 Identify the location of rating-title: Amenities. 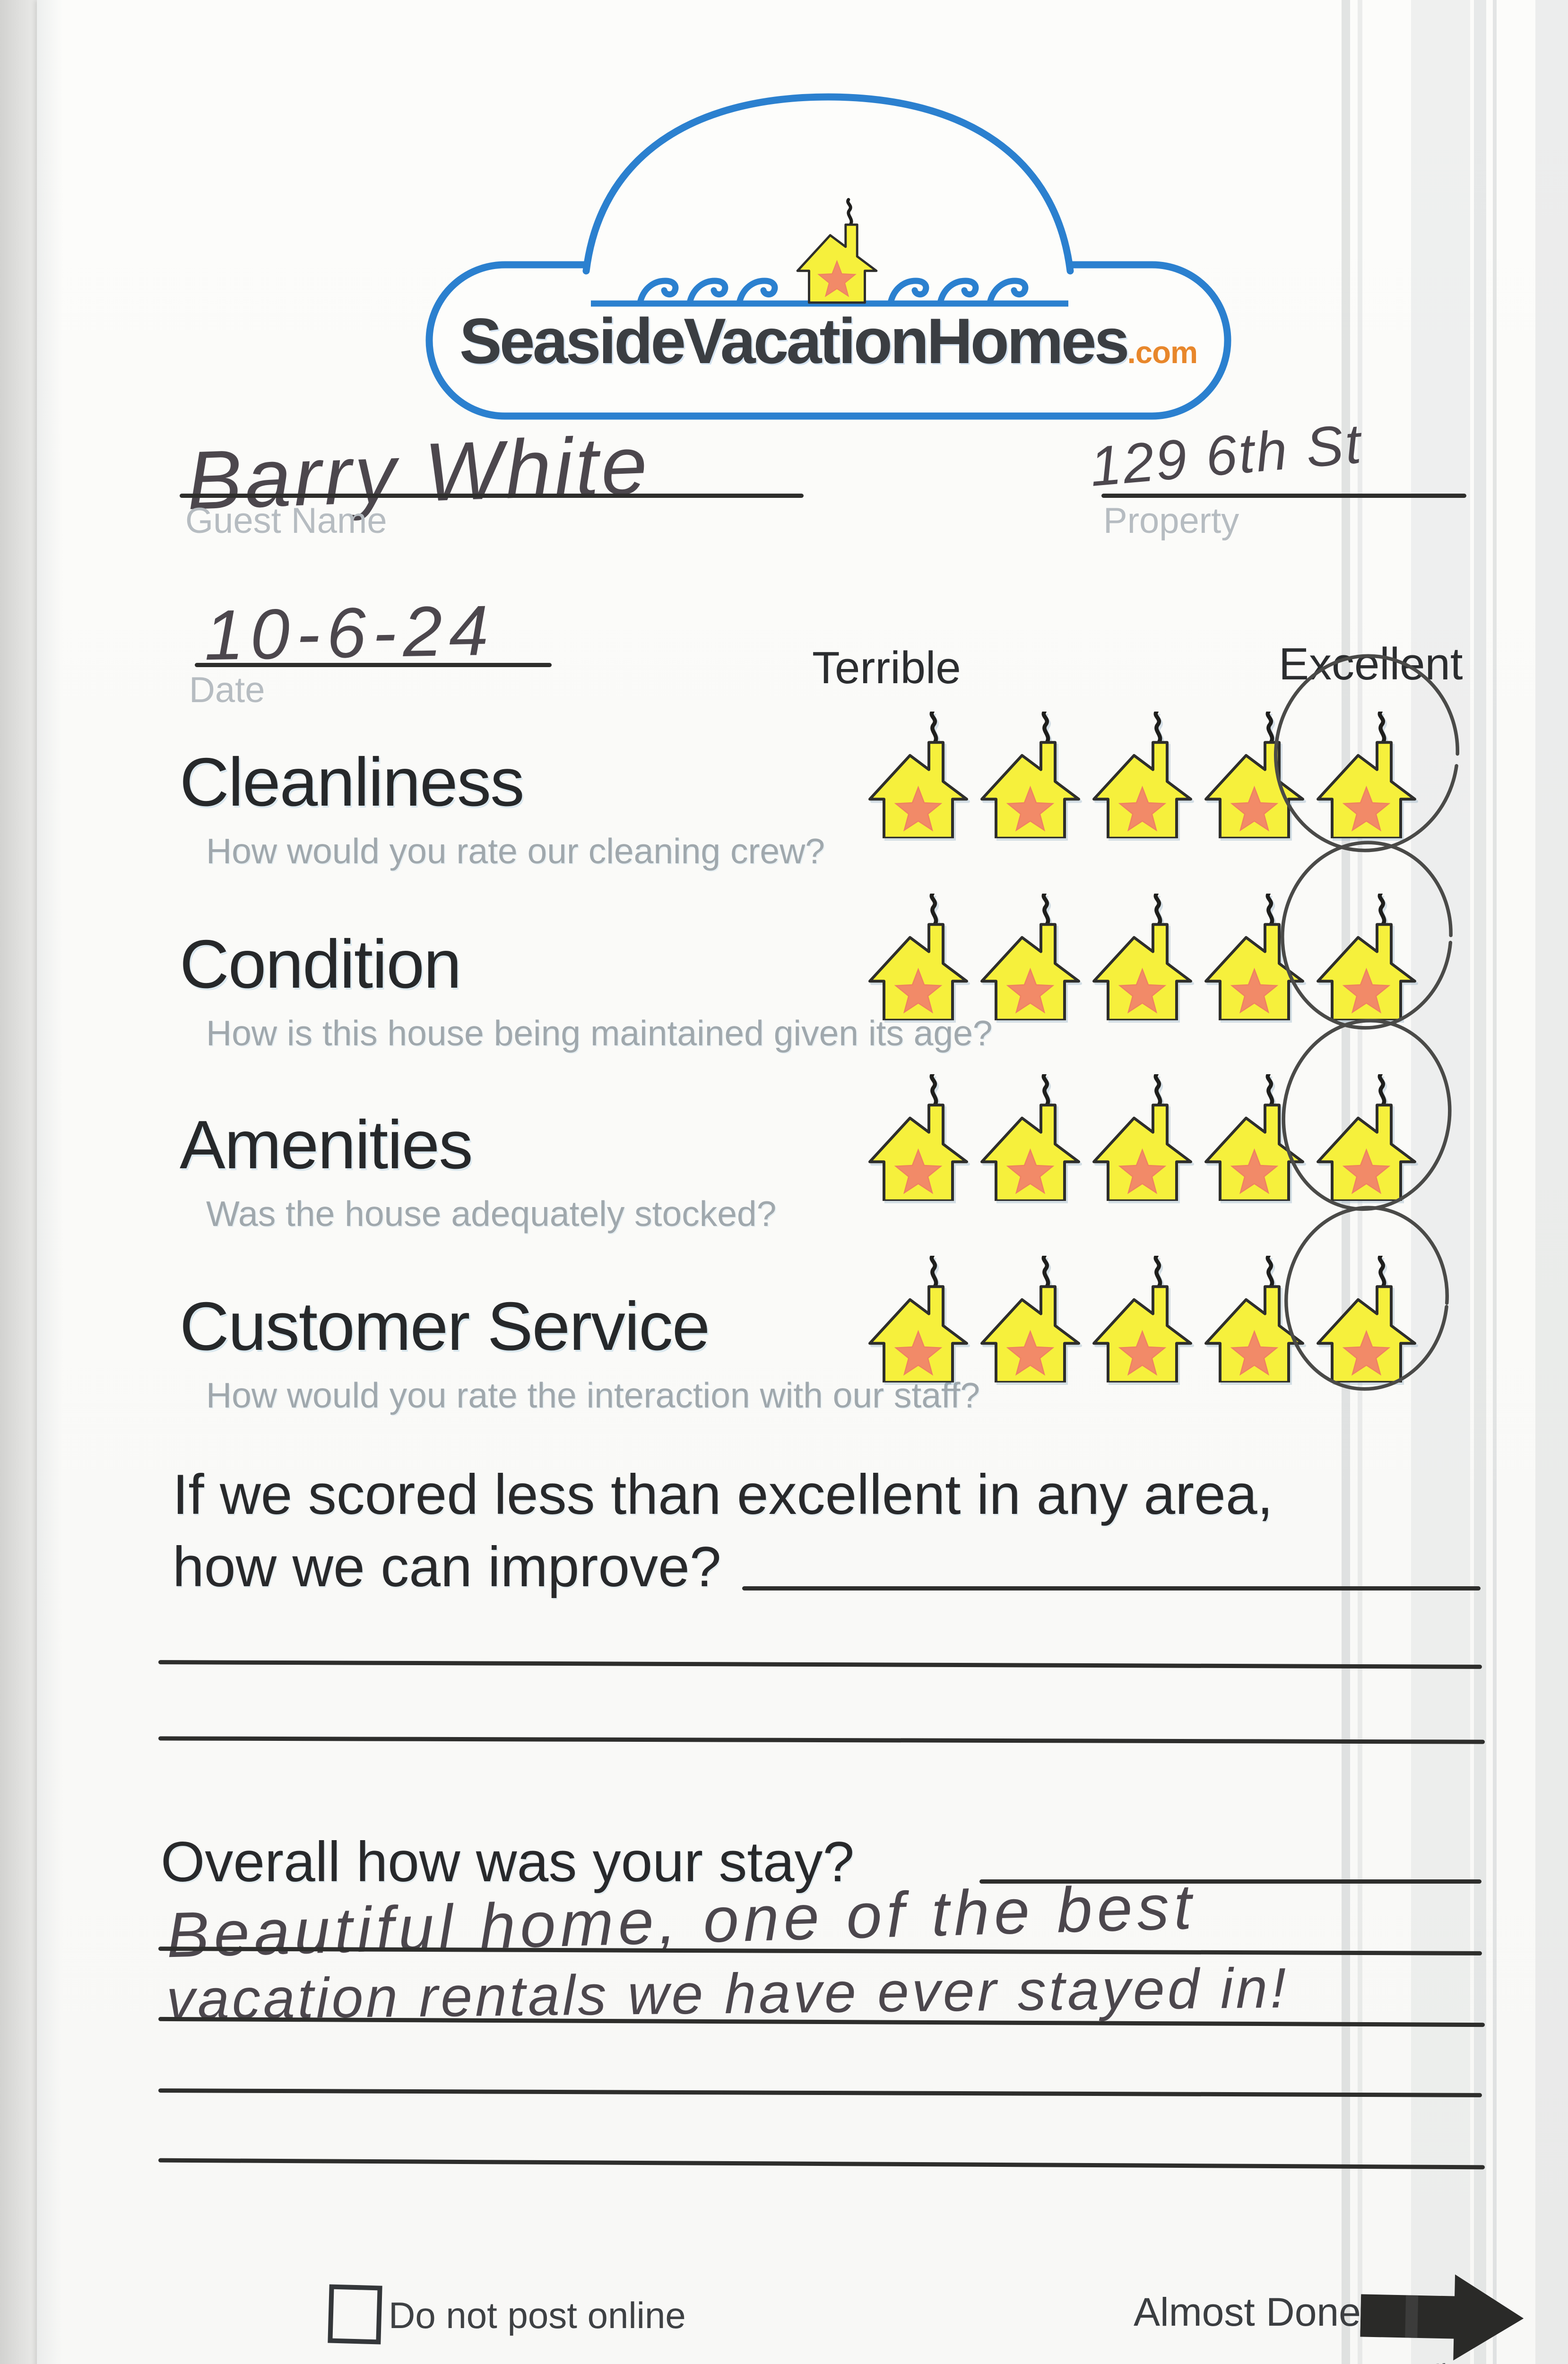
(326, 1144).